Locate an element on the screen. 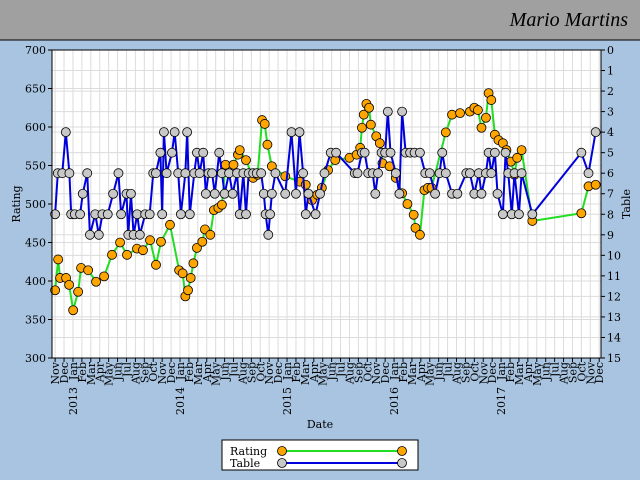  y2-tick-label: 10 is located at coordinates (614, 255).